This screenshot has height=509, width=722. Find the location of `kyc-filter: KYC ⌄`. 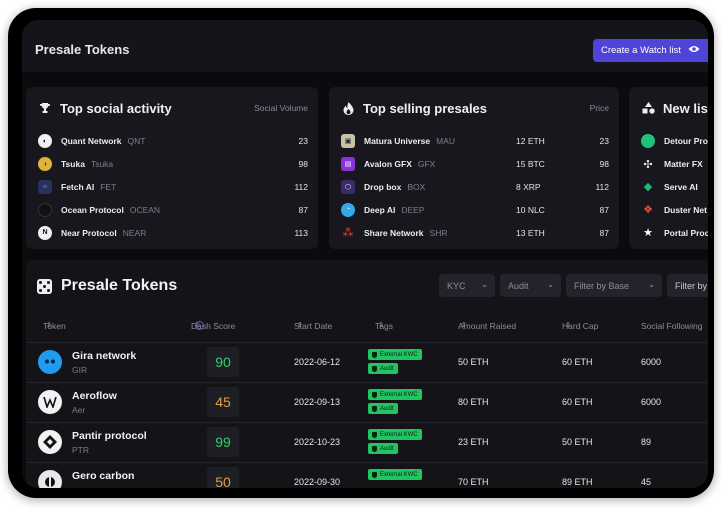

kyc-filter: KYC ⌄ is located at coordinates (467, 285).